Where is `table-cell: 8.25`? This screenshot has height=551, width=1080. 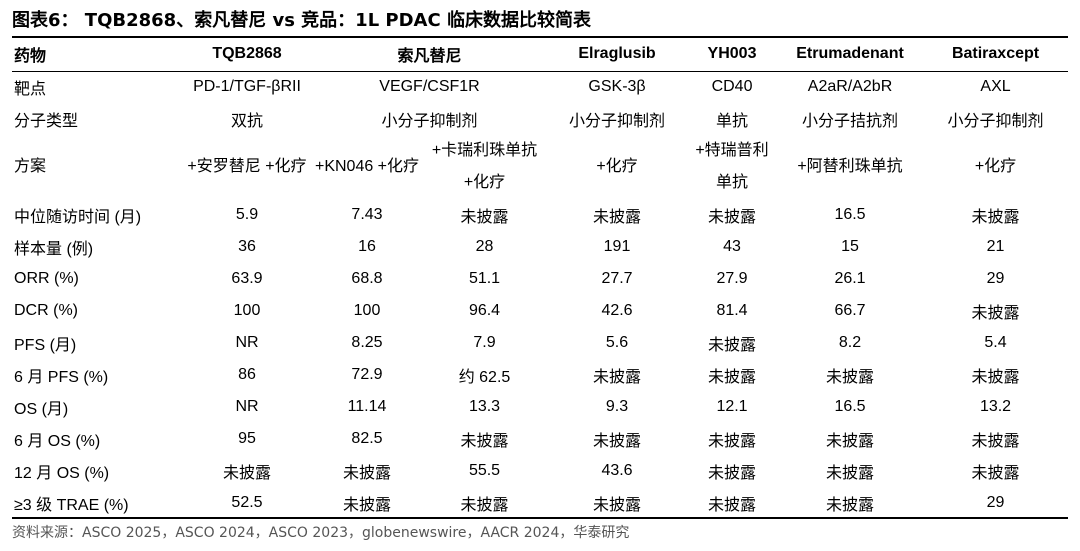
table-cell: 8.25 is located at coordinates (367, 342).